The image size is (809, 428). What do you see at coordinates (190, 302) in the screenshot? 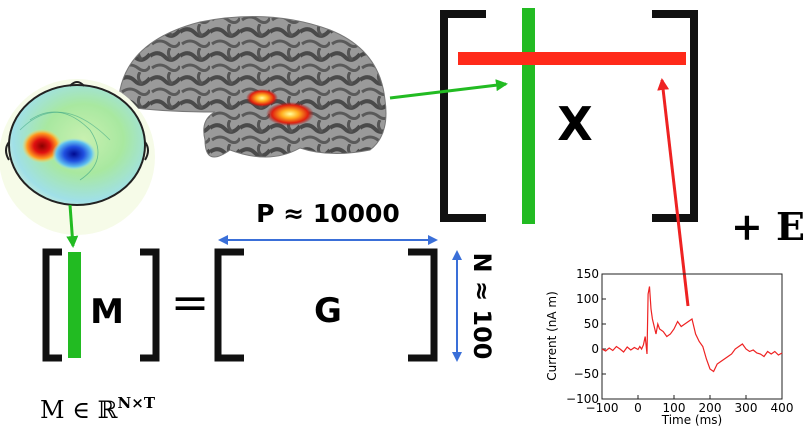
I see `equals-sign: =` at bounding box center [190, 302].